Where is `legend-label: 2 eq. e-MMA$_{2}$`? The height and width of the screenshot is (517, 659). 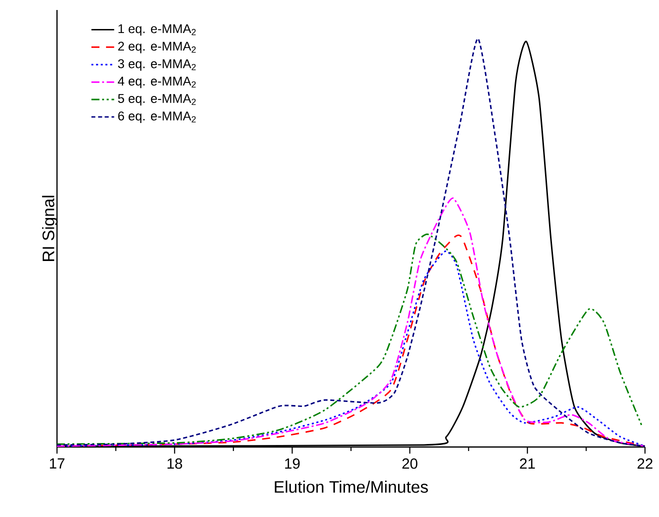 legend-label: 2 eq. e-MMA$_{2}$ is located at coordinates (157, 48).